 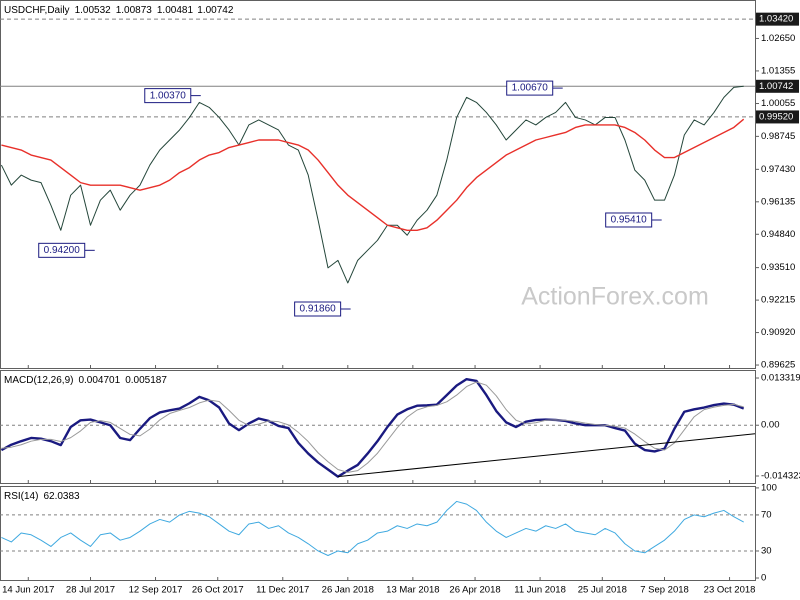 What do you see at coordinates (778, 234) in the screenshot?
I see `y-tick-label: 0.94840` at bounding box center [778, 234].